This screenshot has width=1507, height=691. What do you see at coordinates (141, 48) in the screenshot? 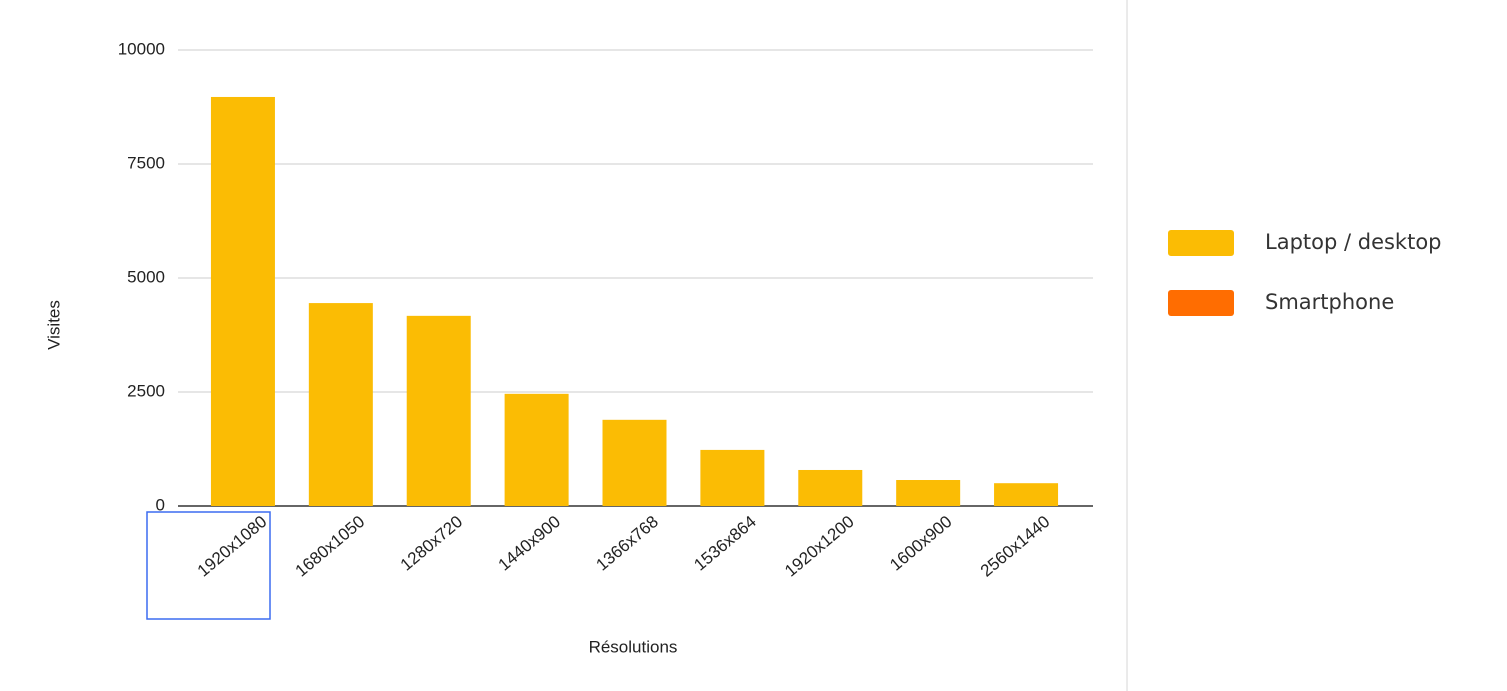
I see `y-tick-label: 10000` at bounding box center [141, 48].